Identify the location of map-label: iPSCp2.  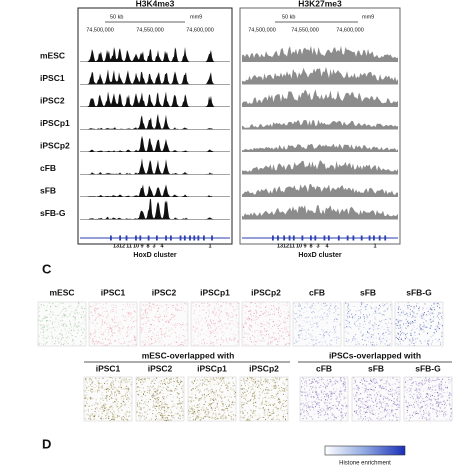
(266, 292).